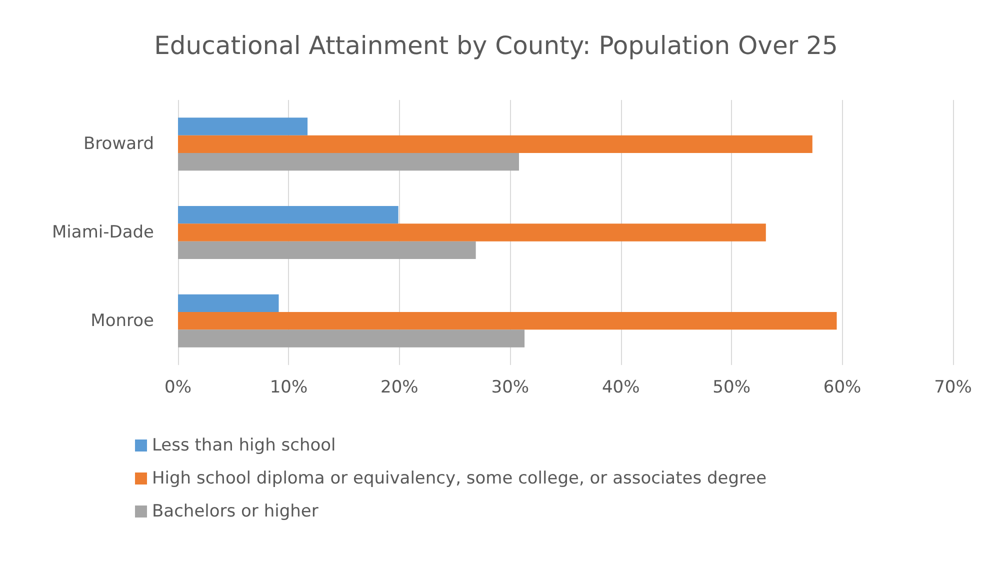 The height and width of the screenshot is (578, 992). Describe the element at coordinates (842, 388) in the screenshot. I see `x-tick-label: 60%` at that location.